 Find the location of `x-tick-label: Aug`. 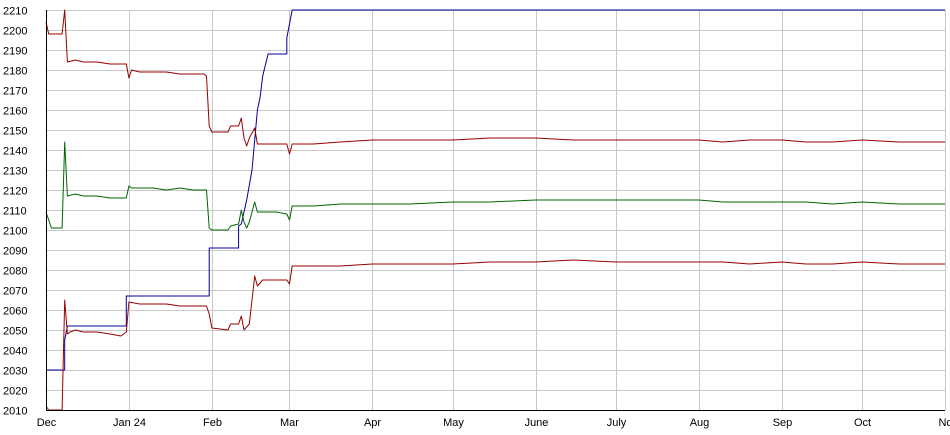

x-tick-label: Aug is located at coordinates (700, 423).